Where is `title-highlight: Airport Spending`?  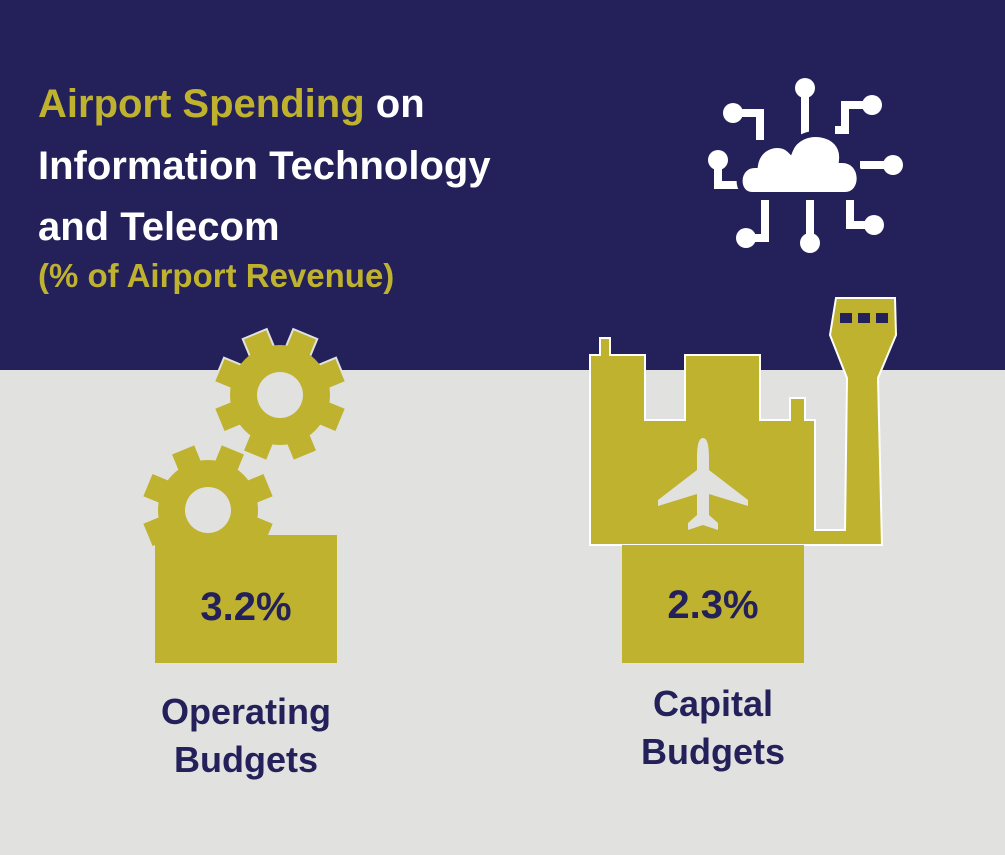
title-highlight: Airport Spending is located at coordinates (201, 104).